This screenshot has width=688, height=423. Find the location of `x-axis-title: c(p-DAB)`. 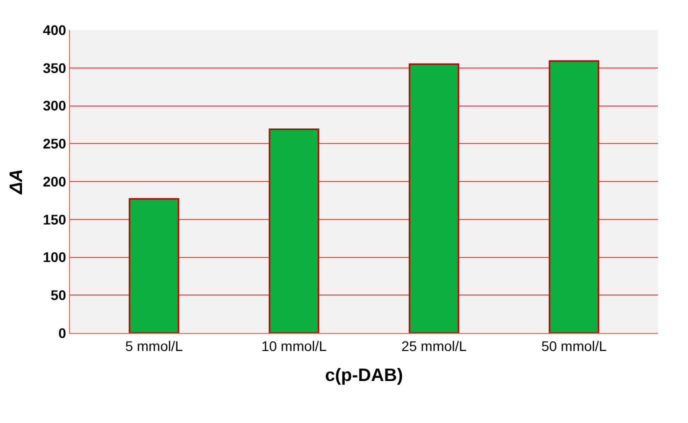

x-axis-title: c(p-DAB) is located at coordinates (364, 374).